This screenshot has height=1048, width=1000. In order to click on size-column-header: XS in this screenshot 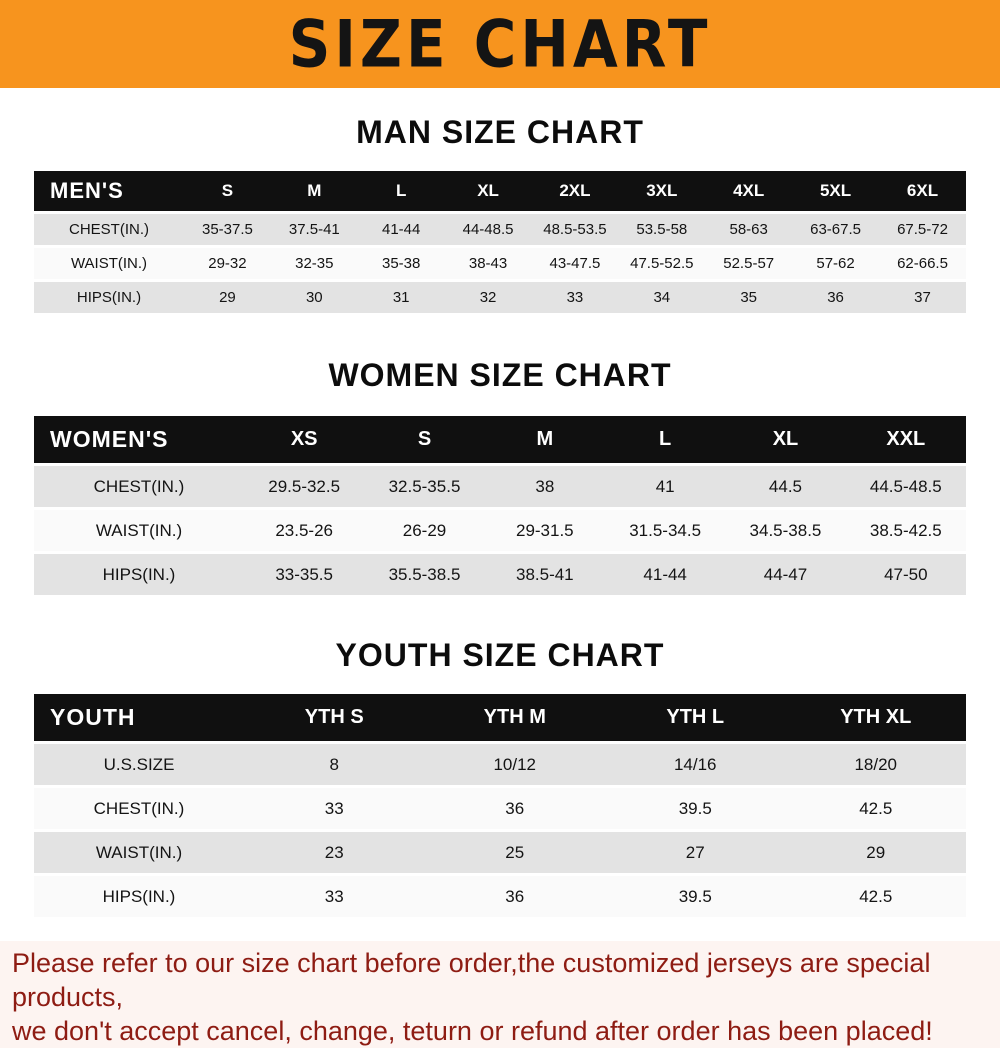, I will do `click(304, 439)`.